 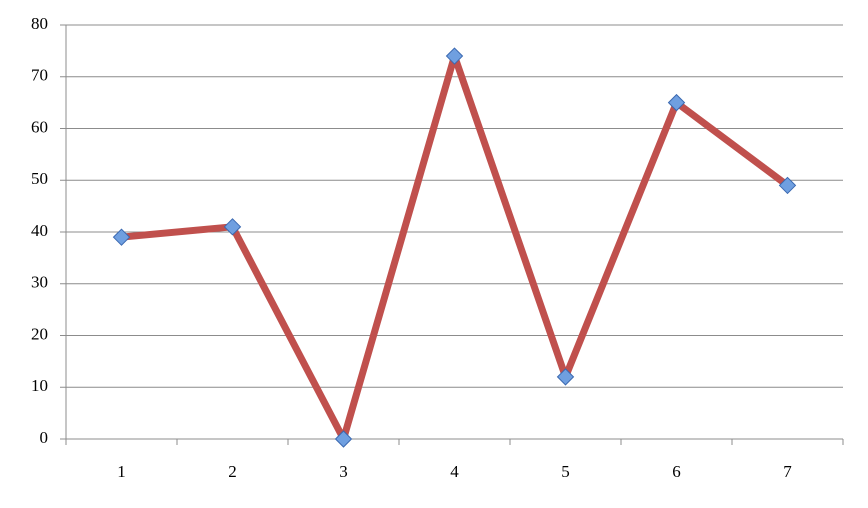 I want to click on x-tick-label: 4, so click(x=454, y=471).